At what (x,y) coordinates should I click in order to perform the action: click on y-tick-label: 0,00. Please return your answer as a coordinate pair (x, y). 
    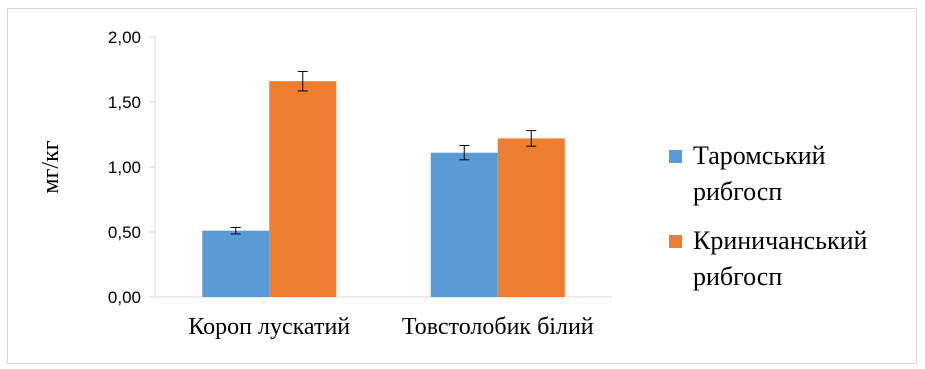
    Looking at the image, I should click on (124, 297).